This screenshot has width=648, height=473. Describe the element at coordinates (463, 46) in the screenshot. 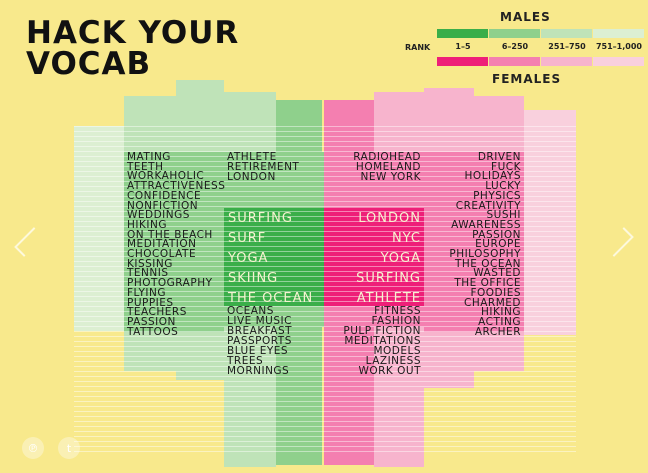

I see `legend-rank-0: 1–5` at that location.